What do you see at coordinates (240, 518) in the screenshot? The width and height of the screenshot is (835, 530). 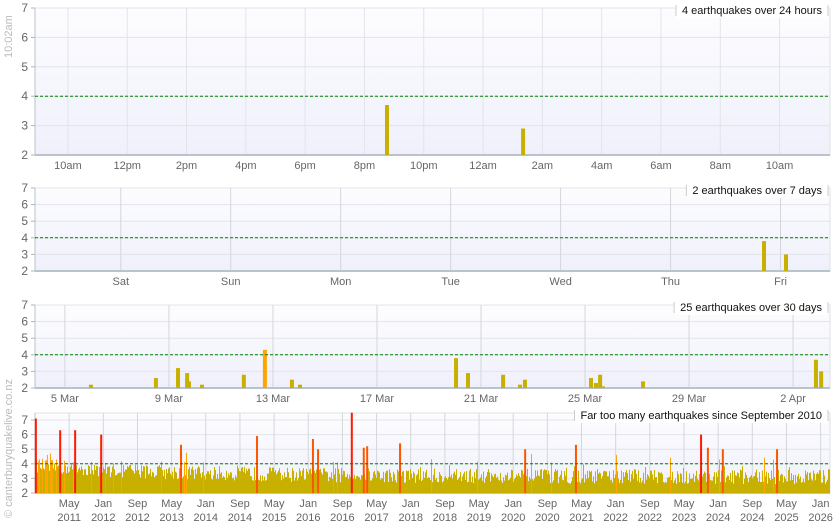 I see `x-tick-sublabel: 2014` at bounding box center [240, 518].